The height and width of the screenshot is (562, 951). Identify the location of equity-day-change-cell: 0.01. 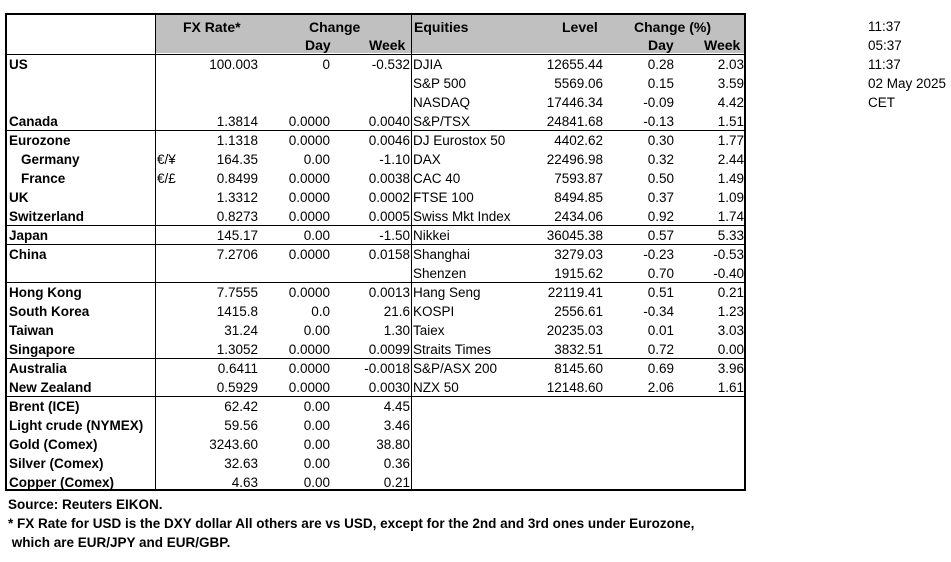
(660, 330).